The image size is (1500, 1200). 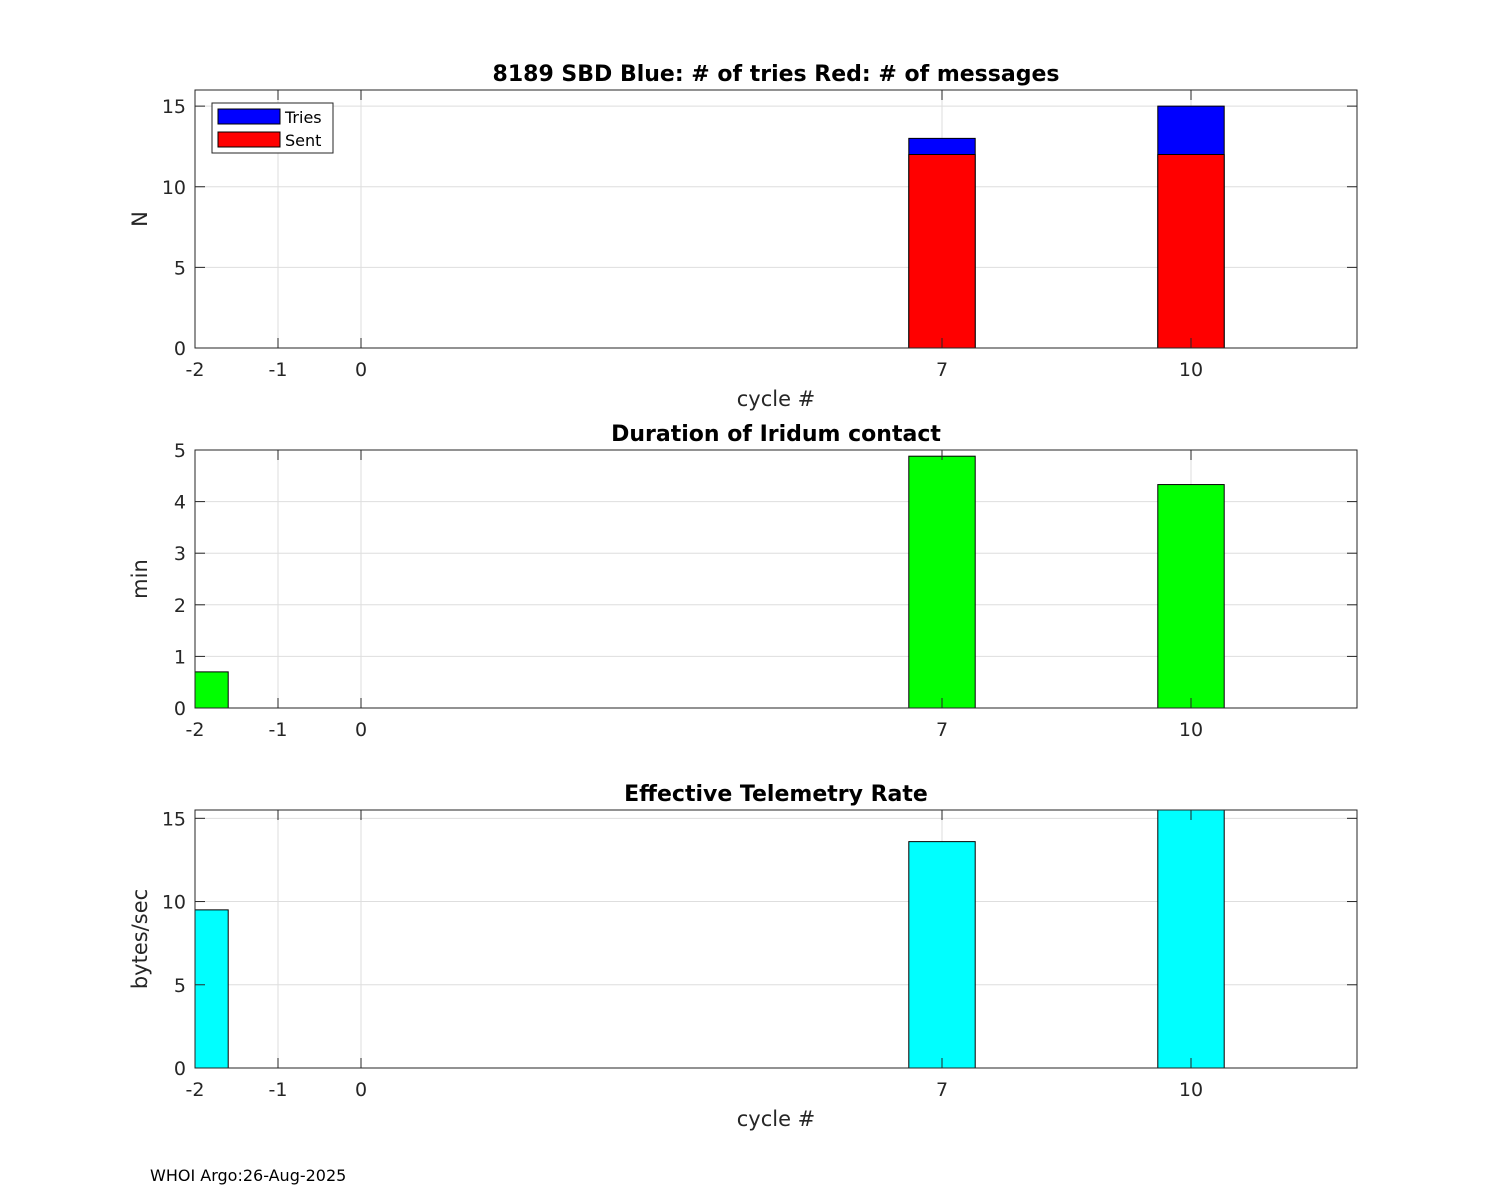 I want to click on y-tick-label: 1, so click(x=180, y=657).